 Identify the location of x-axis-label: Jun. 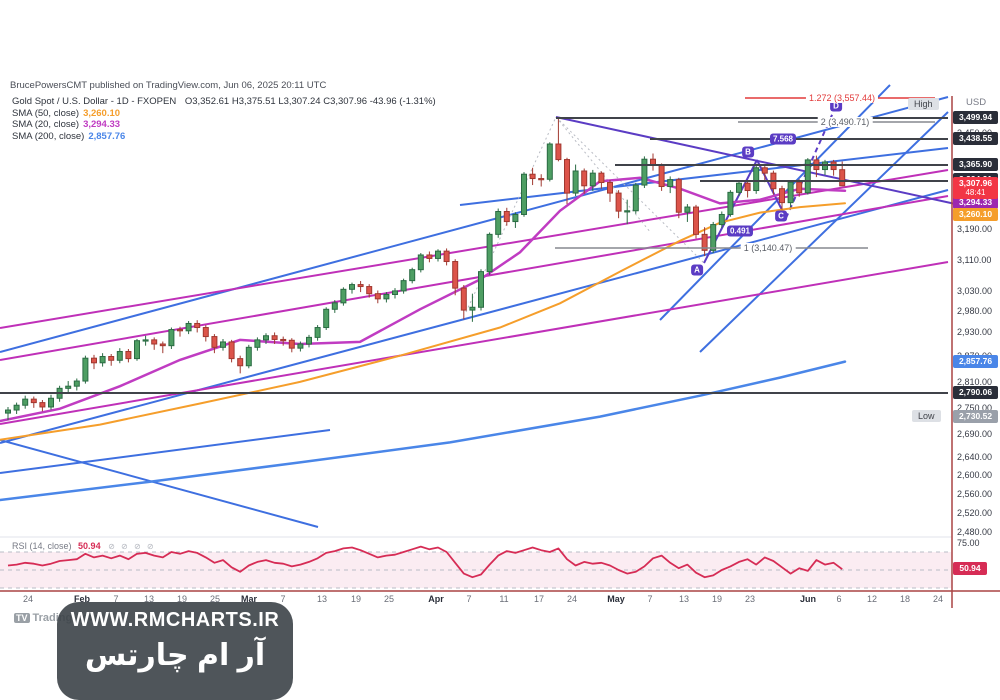
(808, 599).